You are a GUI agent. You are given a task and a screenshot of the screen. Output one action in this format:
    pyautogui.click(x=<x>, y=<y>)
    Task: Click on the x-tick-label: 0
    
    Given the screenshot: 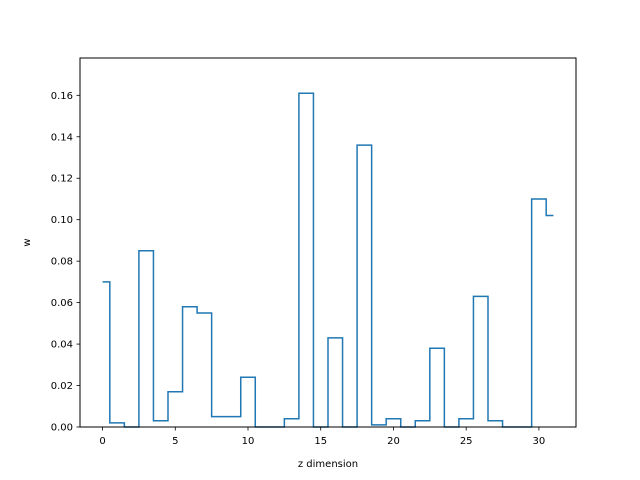 What is the action you would take?
    pyautogui.click(x=102, y=441)
    